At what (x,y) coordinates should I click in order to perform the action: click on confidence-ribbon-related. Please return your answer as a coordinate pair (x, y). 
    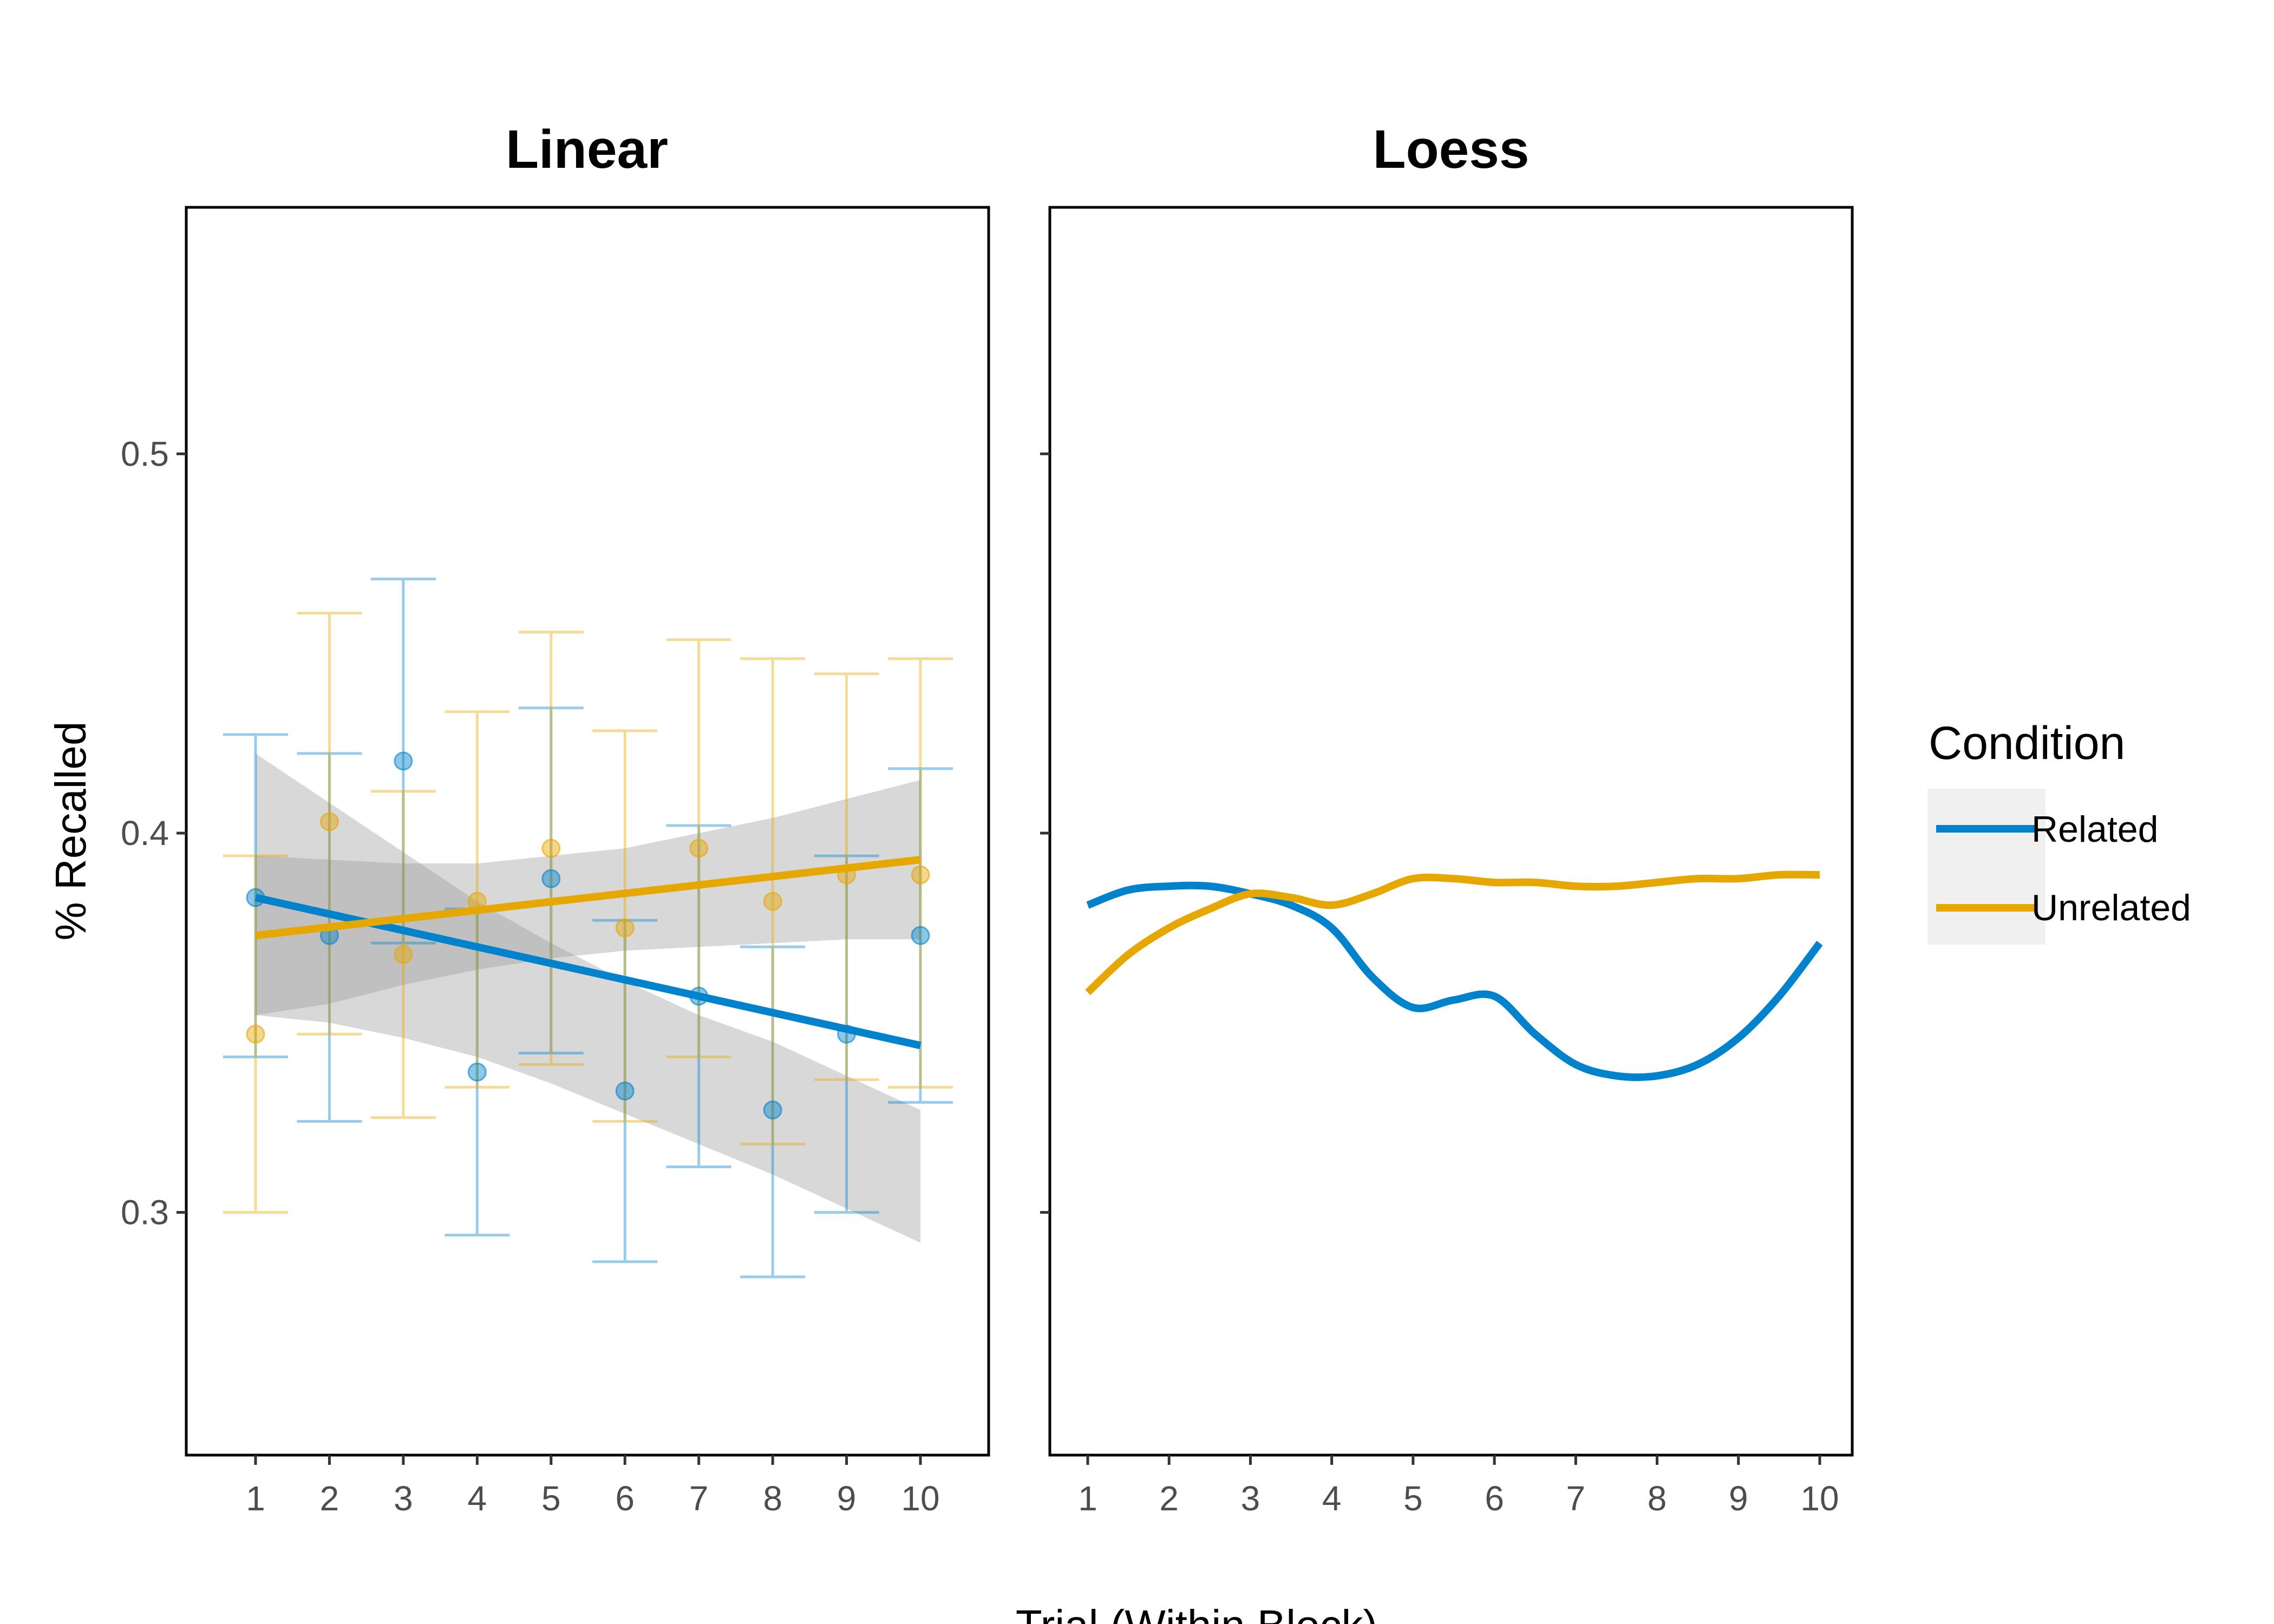
    Looking at the image, I should click on (588, 998).